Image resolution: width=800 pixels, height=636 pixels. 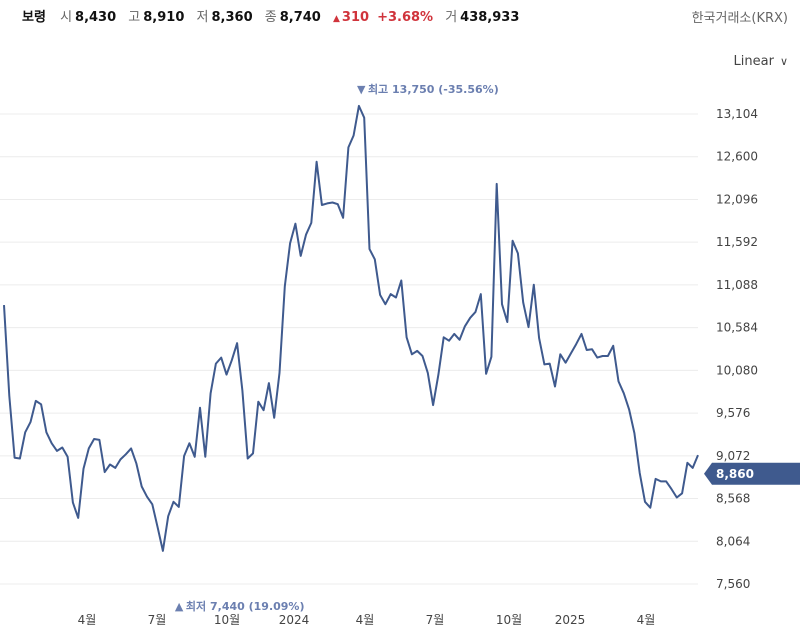 What do you see at coordinates (300, 17) in the screenshot?
I see `close-value: 8,740` at bounding box center [300, 17].